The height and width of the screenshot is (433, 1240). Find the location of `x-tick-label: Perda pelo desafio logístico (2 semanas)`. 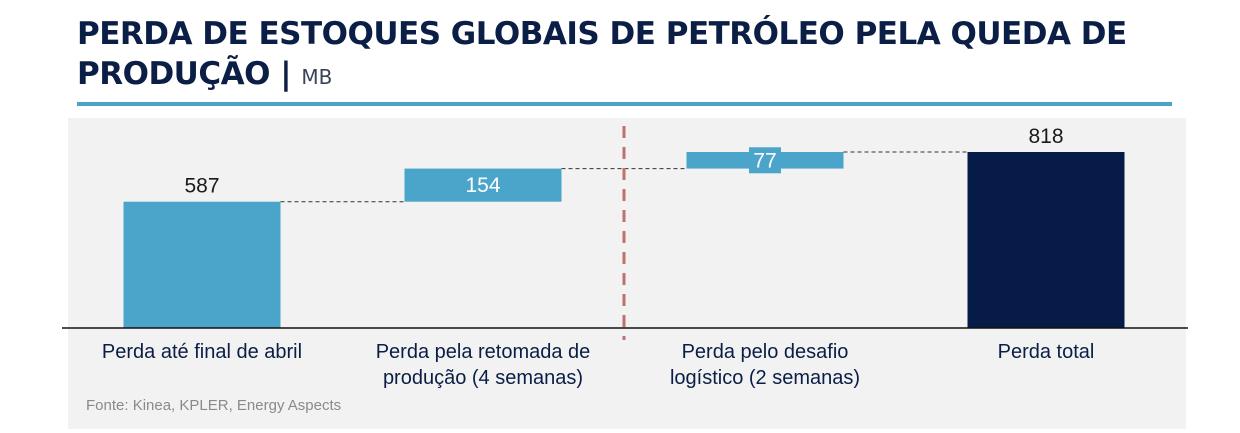

x-tick-label: Perda pelo desafio logístico (2 semanas) is located at coordinates (765, 365).